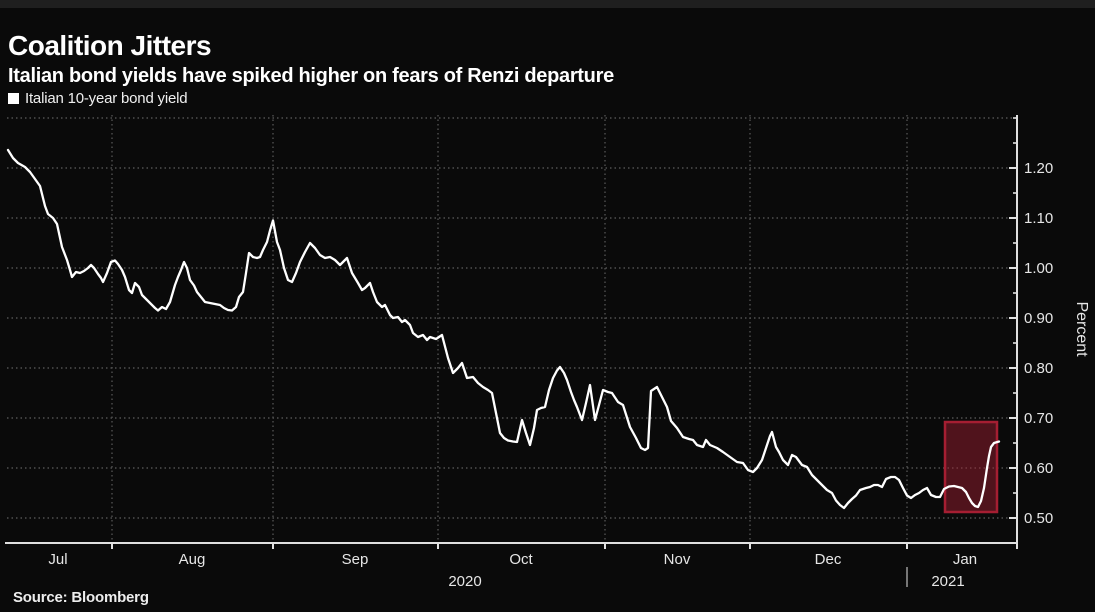  I want to click on month-label: Dec, so click(828, 559).